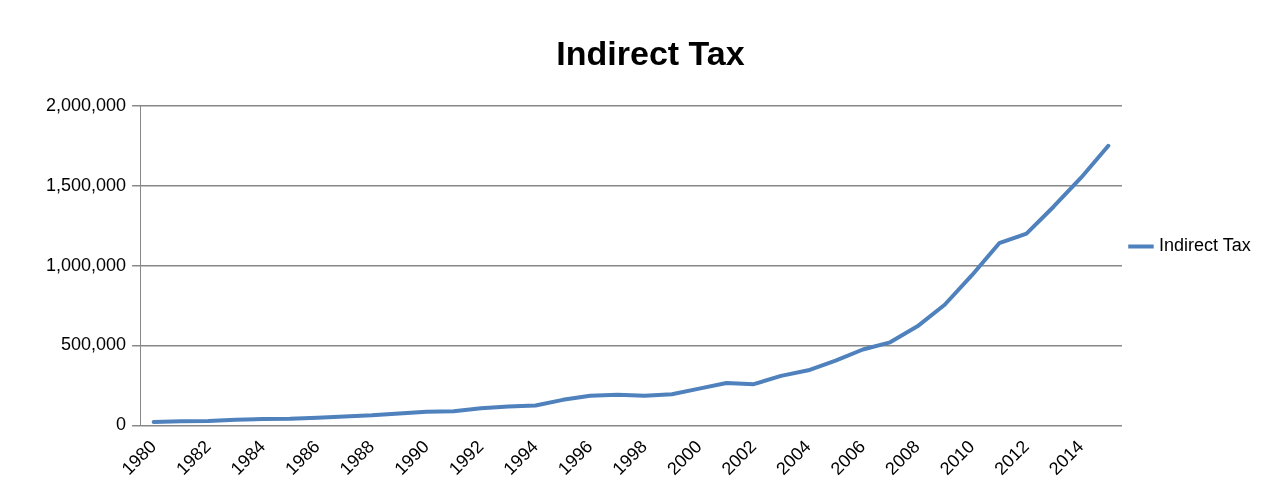 The width and height of the screenshot is (1281, 493). What do you see at coordinates (650, 52) in the screenshot?
I see `chart-title: Indirect Tax` at bounding box center [650, 52].